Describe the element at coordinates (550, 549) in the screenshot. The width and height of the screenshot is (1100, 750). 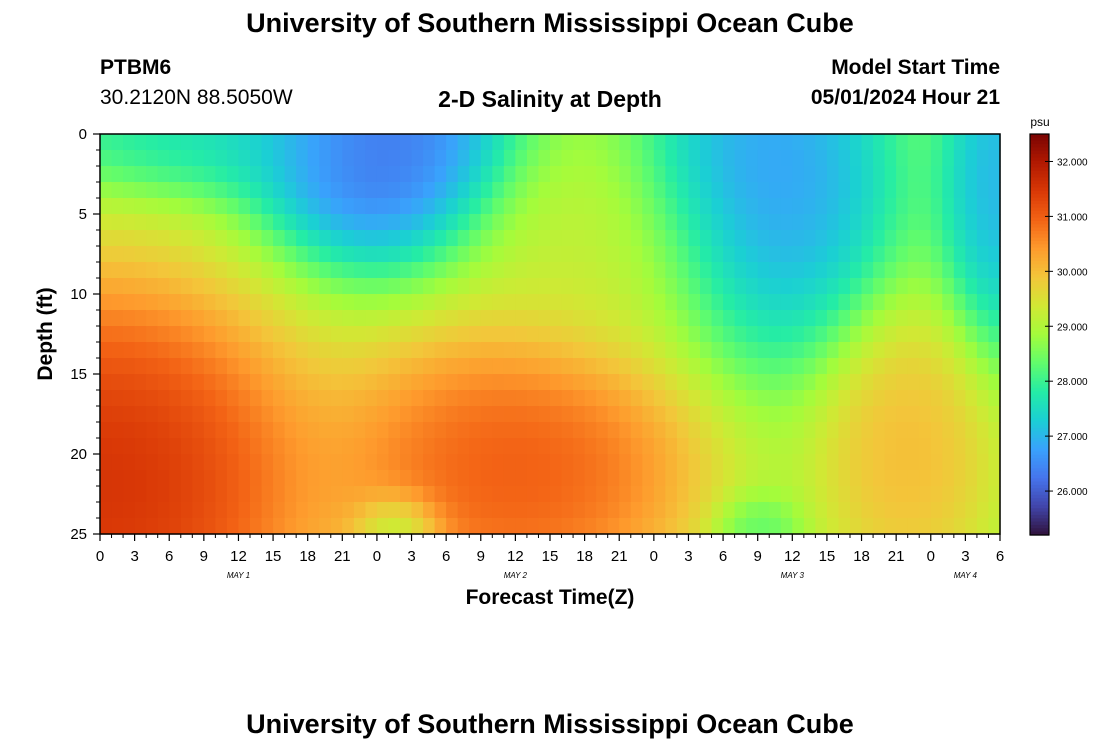
I see `x-axis-ticks: 0 3 6 9 12 15 18 21 0 3 6 9 12 15 18 21 0 3 6 9 12 15 18 21 0 3 6` at that location.